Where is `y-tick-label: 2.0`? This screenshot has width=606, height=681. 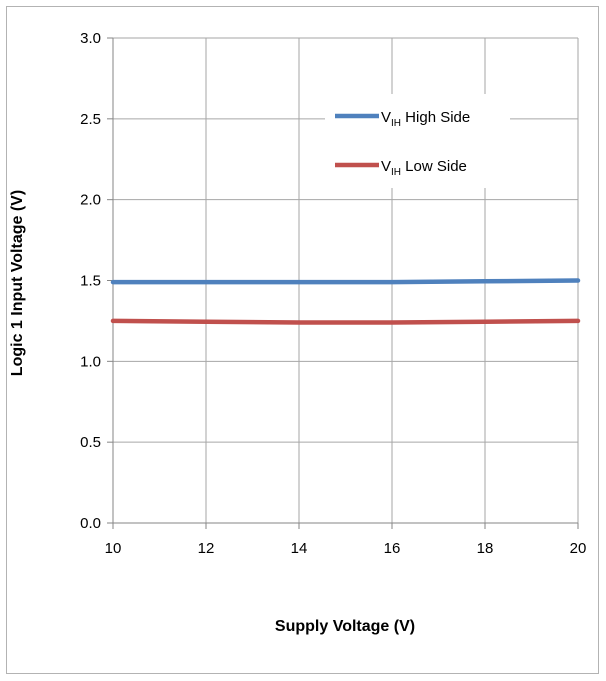 y-tick-label: 2.0 is located at coordinates (90, 200).